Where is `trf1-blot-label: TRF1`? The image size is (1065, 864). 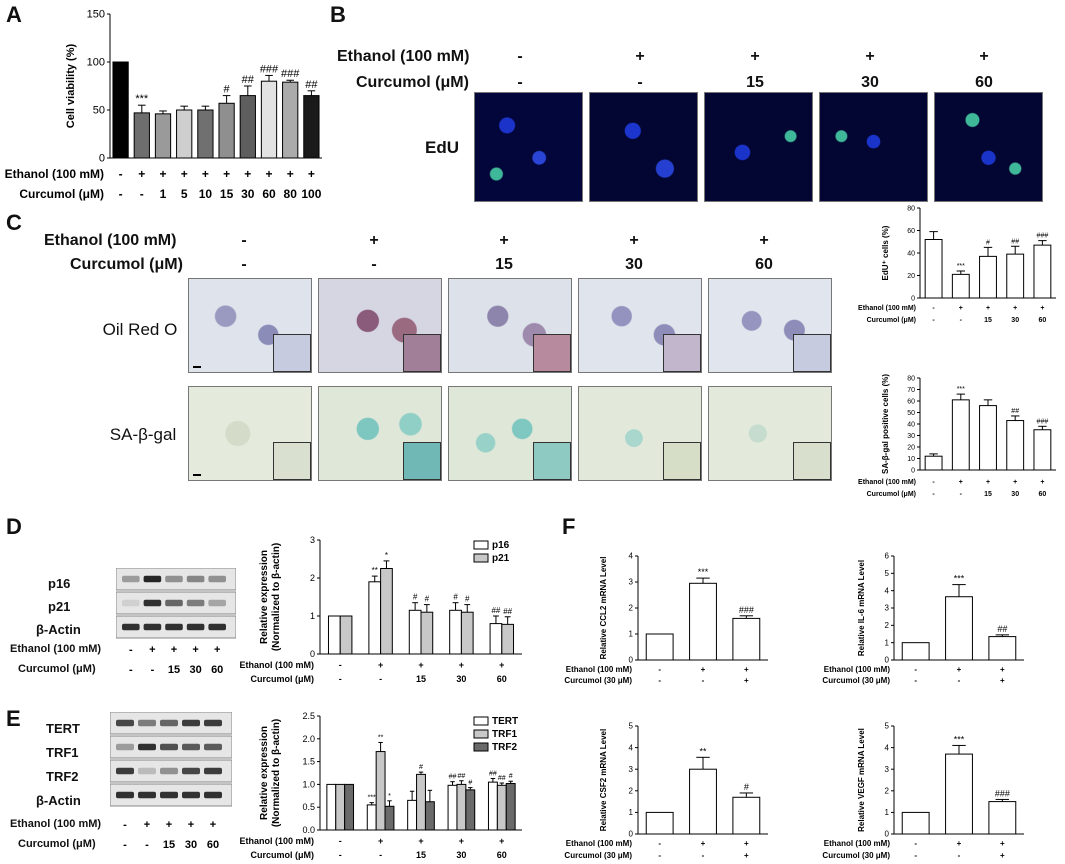
trf1-blot-label: TRF1 is located at coordinates (62, 752).